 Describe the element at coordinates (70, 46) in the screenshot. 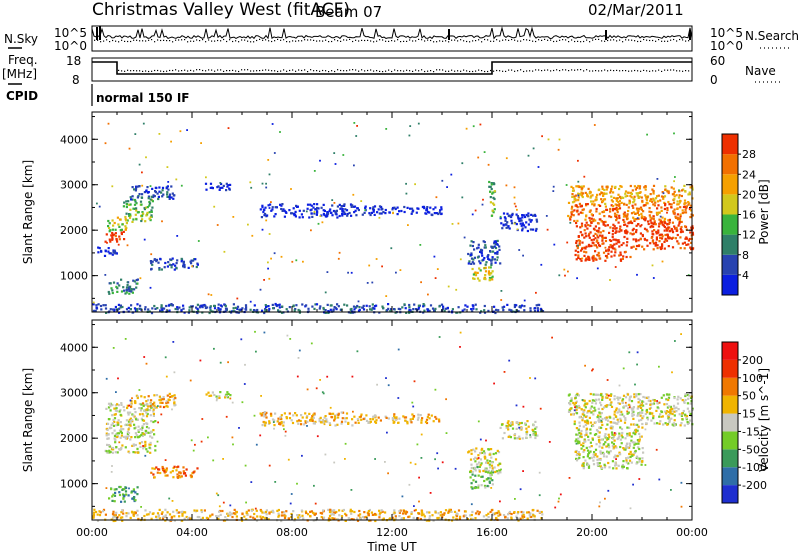

I see `nsky-tick-bottom: 10^0` at that location.